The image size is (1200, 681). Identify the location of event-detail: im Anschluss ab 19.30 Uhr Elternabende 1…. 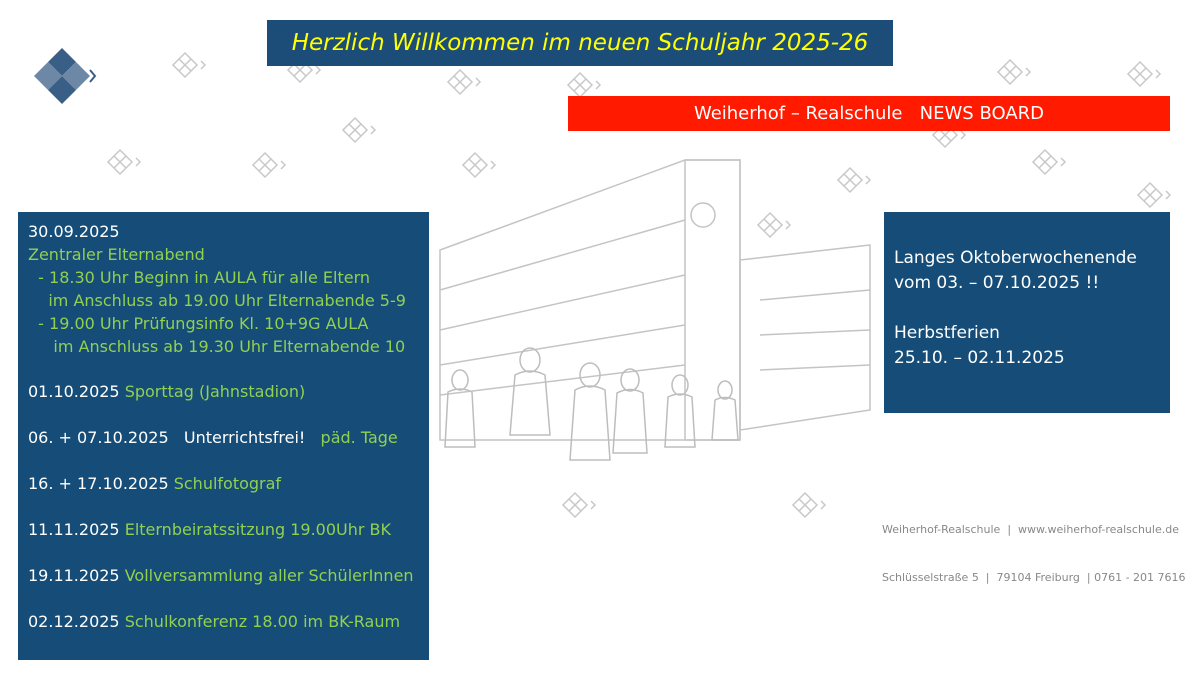
(217, 346).